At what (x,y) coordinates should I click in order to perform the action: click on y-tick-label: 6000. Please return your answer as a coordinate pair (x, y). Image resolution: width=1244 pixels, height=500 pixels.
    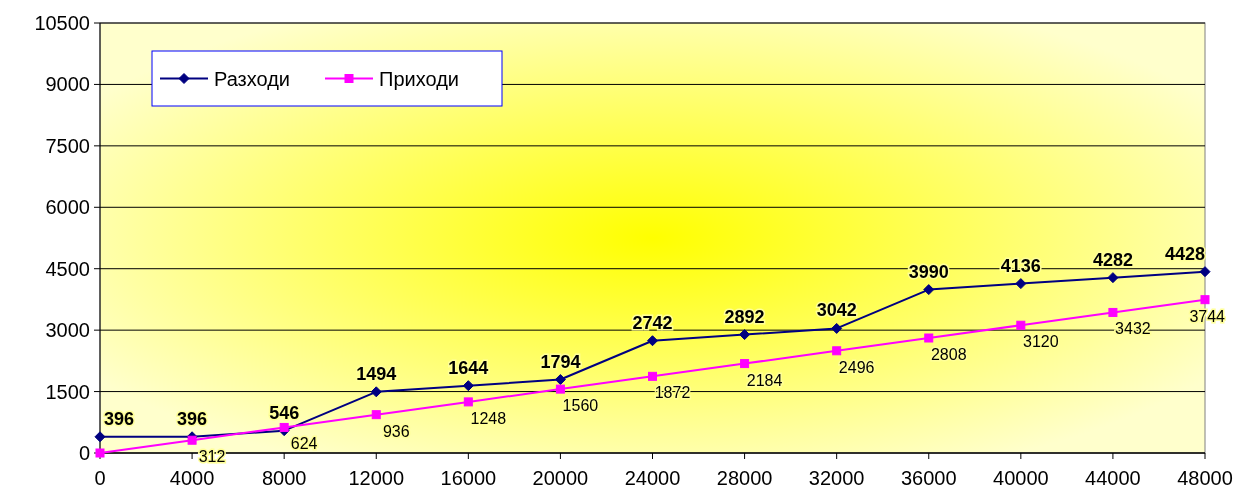
    Looking at the image, I should click on (67, 207).